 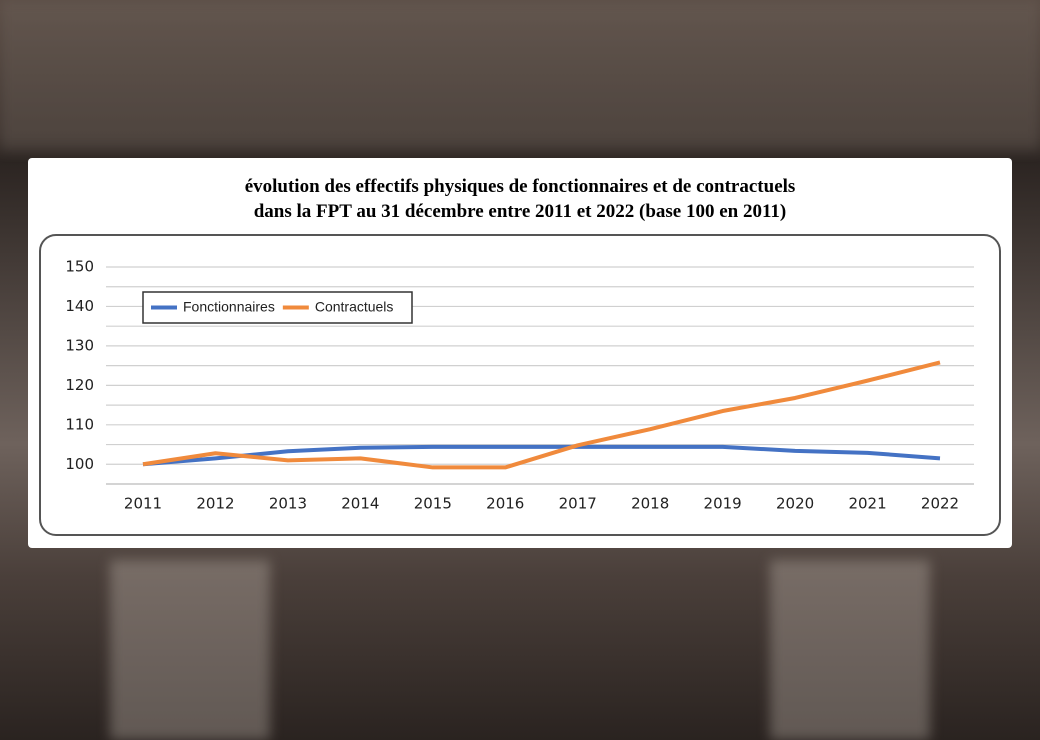 I want to click on y-tick-label: 110, so click(x=79, y=424).